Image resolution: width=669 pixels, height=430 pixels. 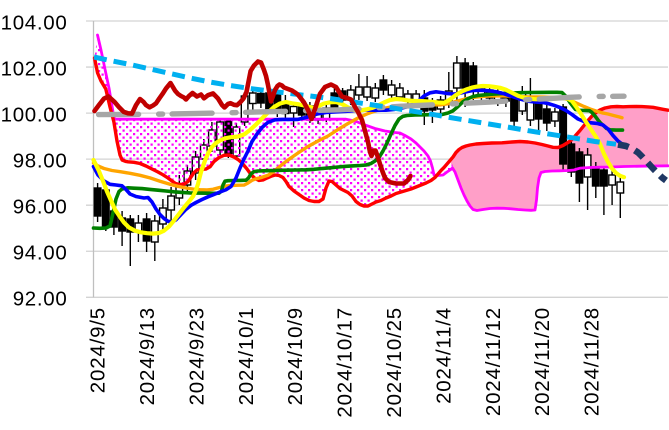 What do you see at coordinates (345, 362) in the screenshot?
I see `svg-text: 2024/10/17` at bounding box center [345, 362].